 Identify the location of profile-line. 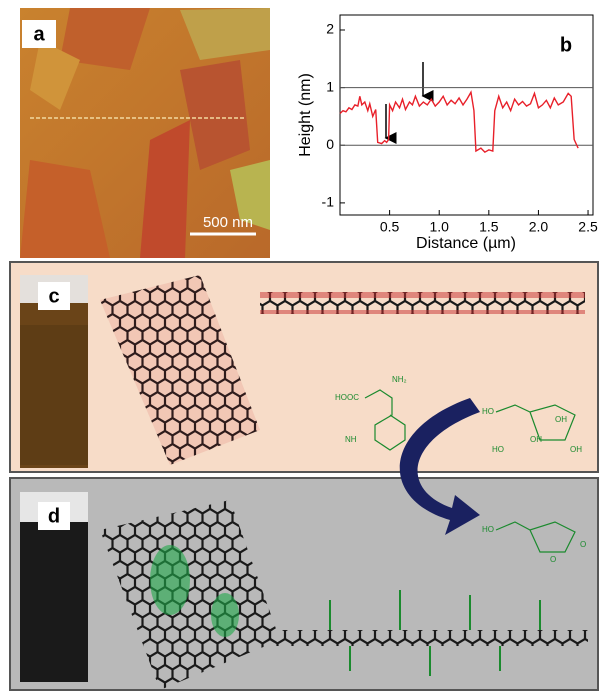
(459, 122).